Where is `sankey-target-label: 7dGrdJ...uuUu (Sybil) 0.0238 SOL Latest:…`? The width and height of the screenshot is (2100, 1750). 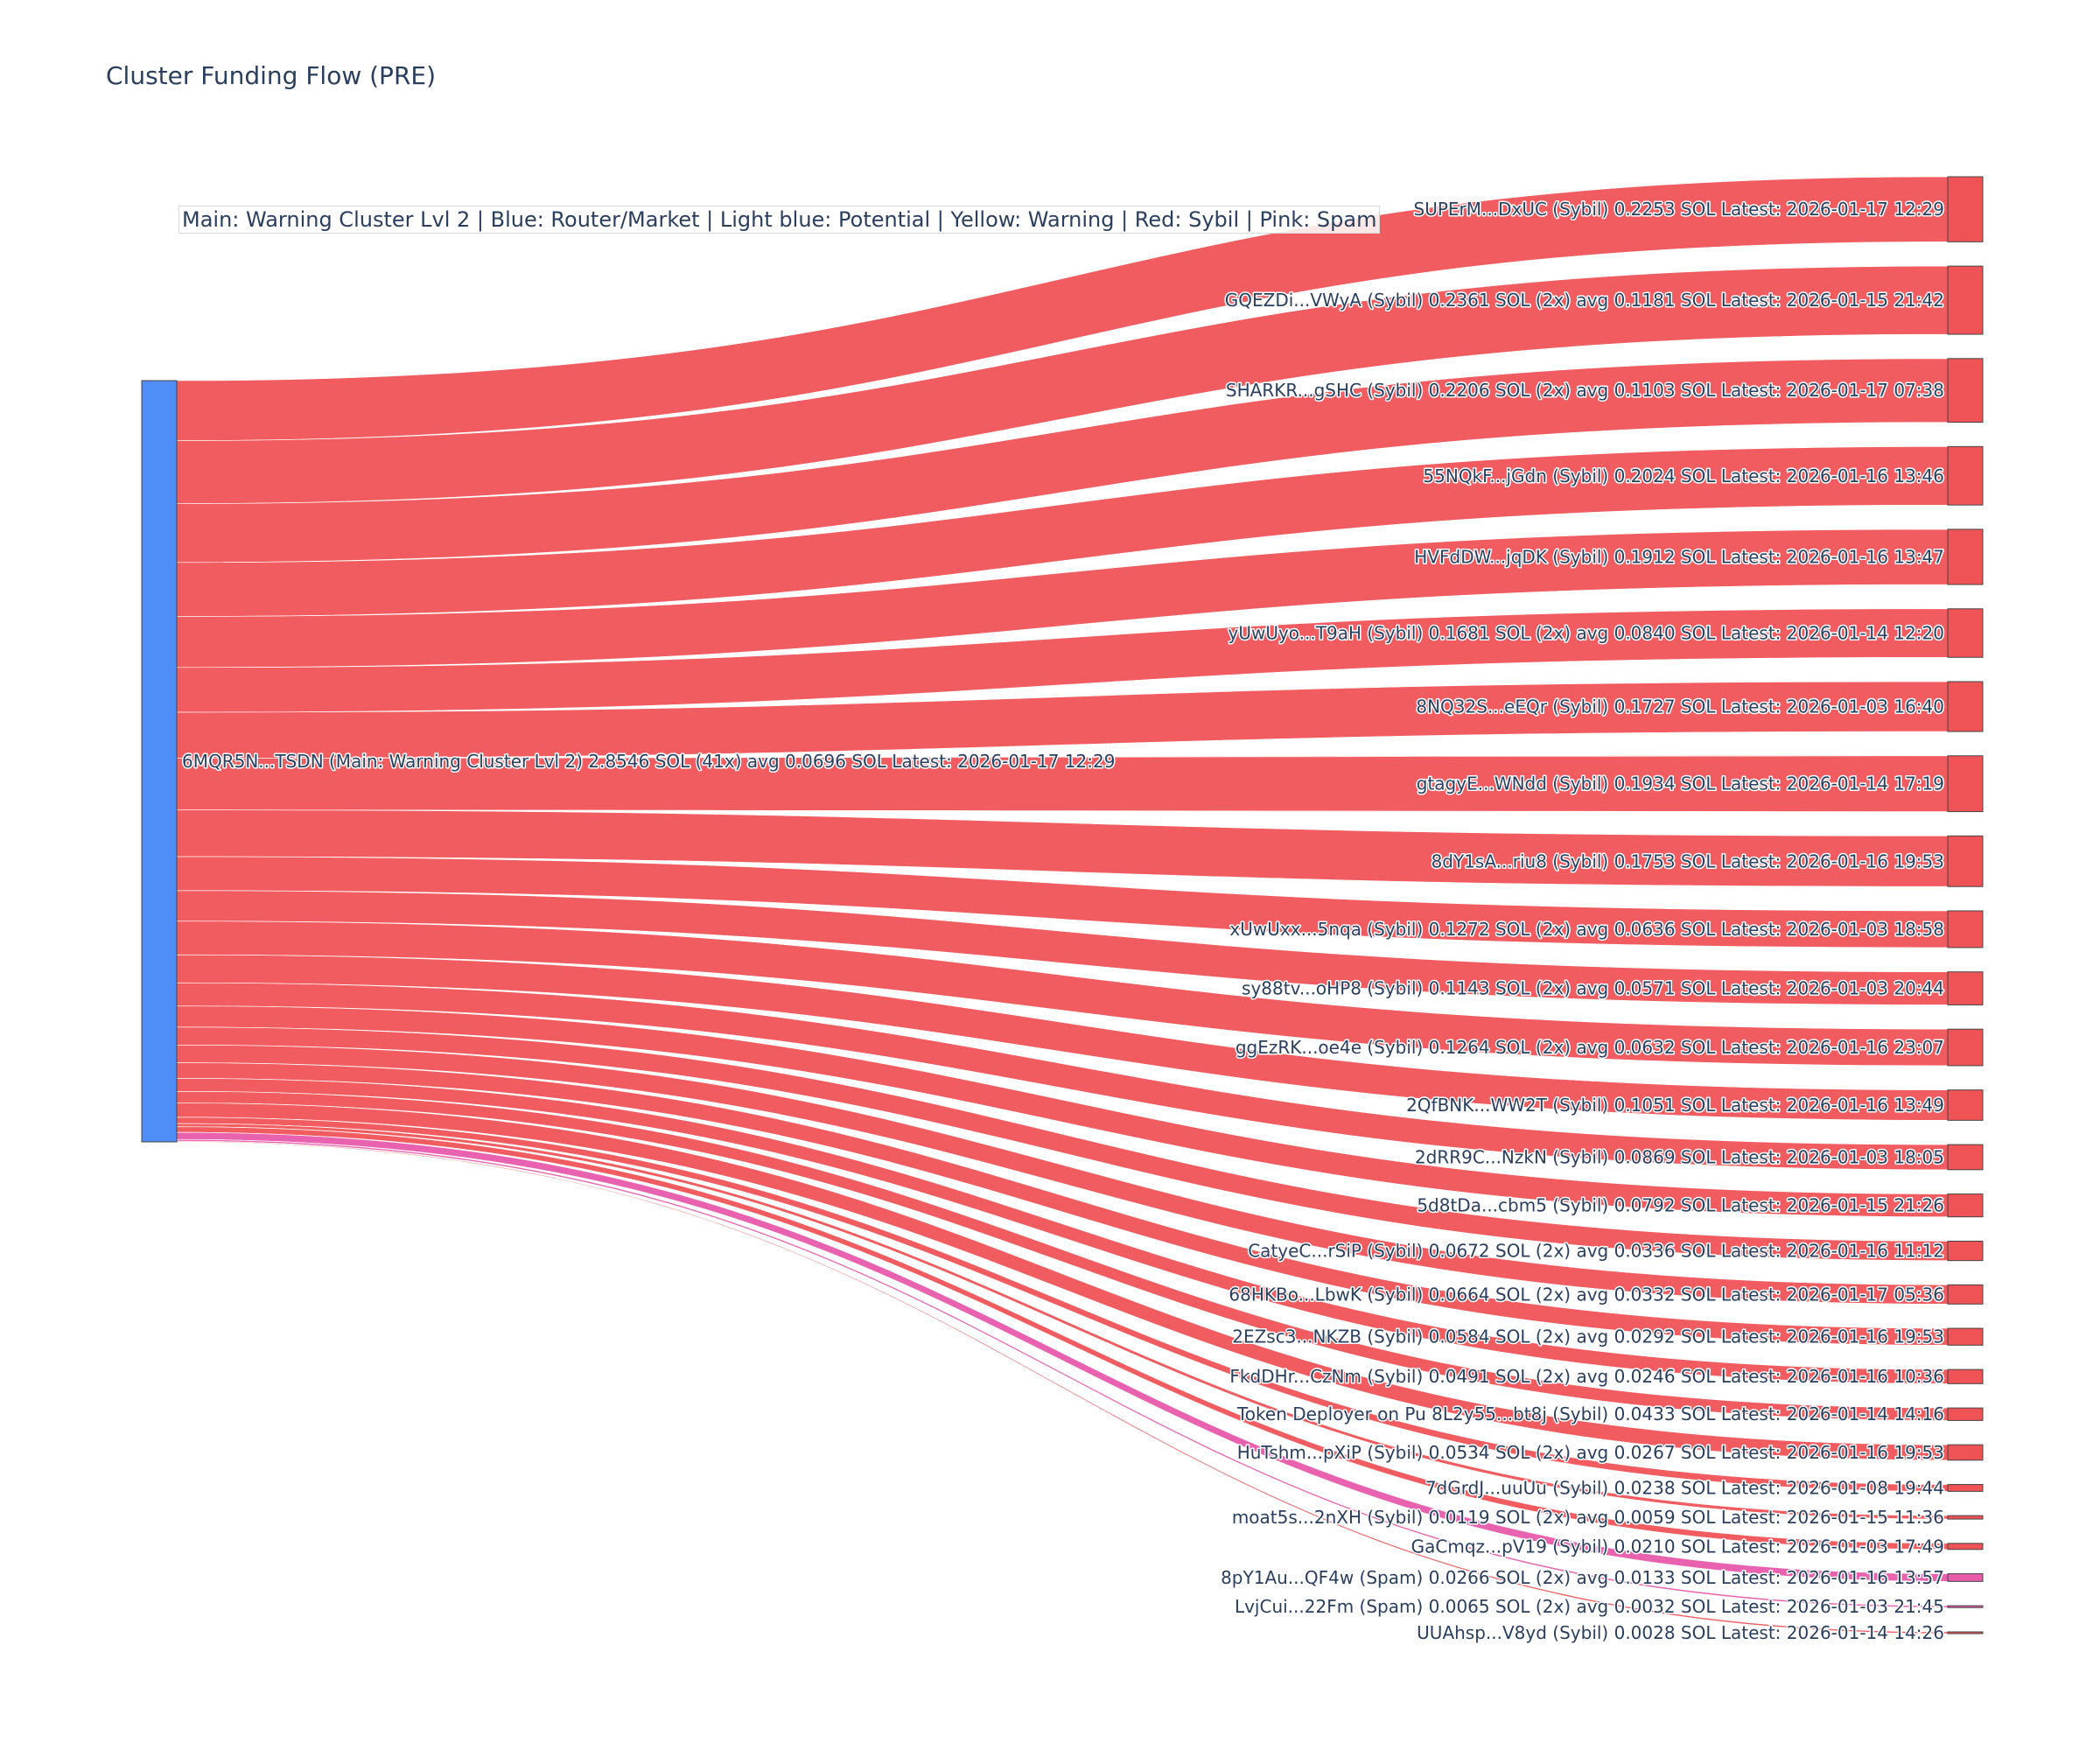
sankey-target-label: 7dGrdJ...uuUu (Sybil) 0.0238 SOL Latest:… is located at coordinates (1684, 1487).